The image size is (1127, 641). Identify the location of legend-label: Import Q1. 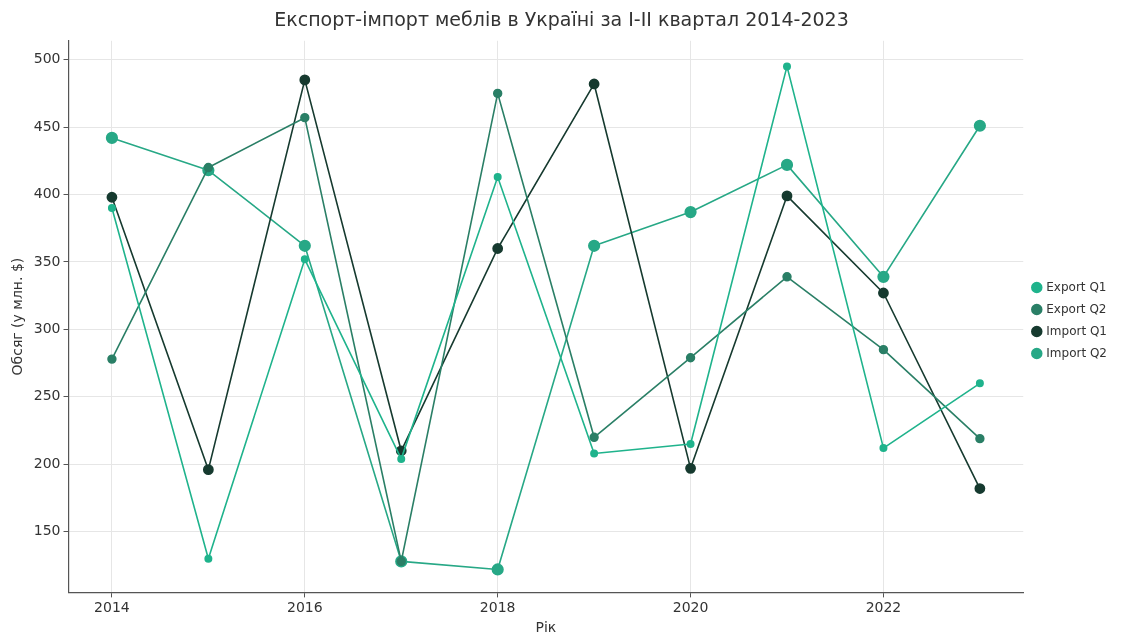
(1077, 330).